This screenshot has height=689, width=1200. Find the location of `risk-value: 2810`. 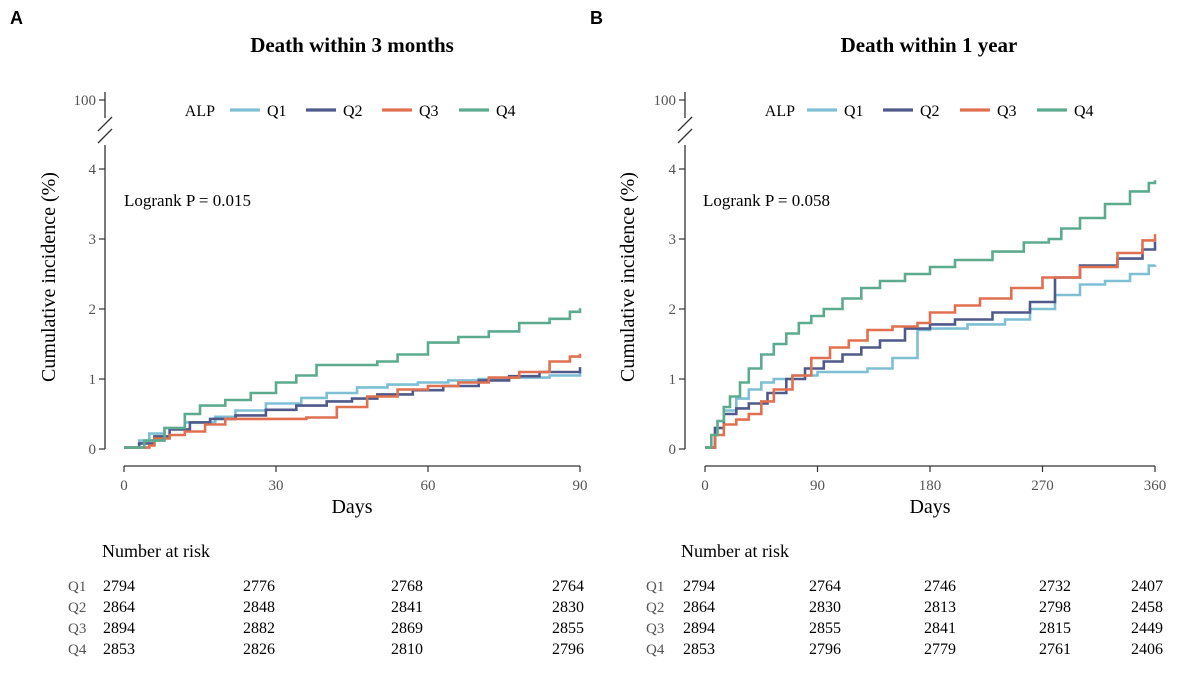

risk-value: 2810 is located at coordinates (407, 649).